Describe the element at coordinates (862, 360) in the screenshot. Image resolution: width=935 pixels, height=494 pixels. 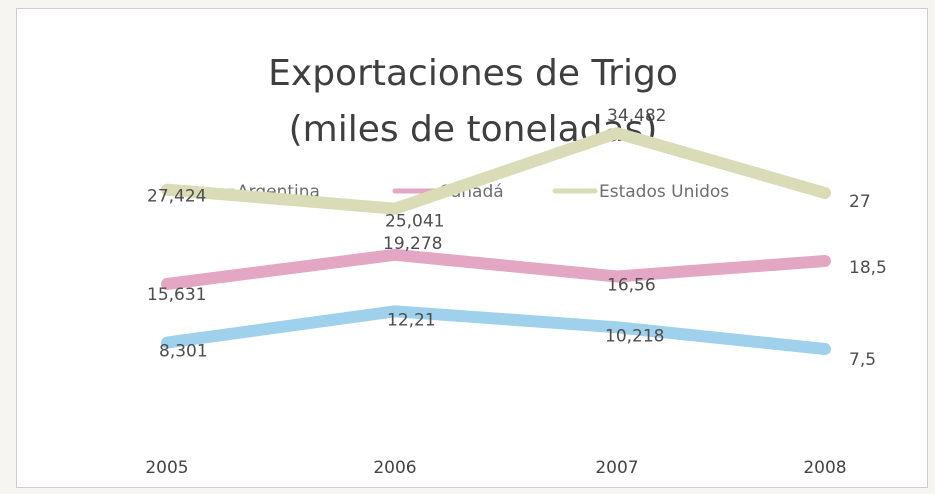
I see `data-label-argentina-2008: 7,5` at that location.